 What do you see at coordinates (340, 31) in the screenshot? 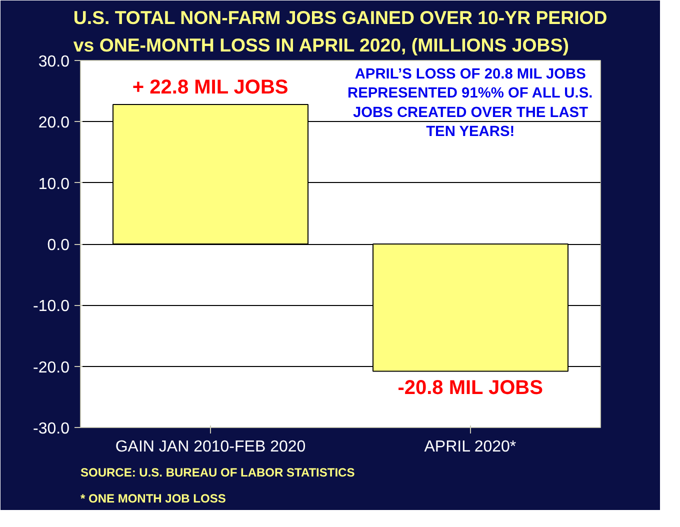
I see `chart-title: U.S. TOTAL NON-FARM JOBS GAINED OVER 10-YR PERIOD vs ONE-MONTH LOSS IN APRIL 2020, (MILLIONS JOBS)` at bounding box center [340, 31].